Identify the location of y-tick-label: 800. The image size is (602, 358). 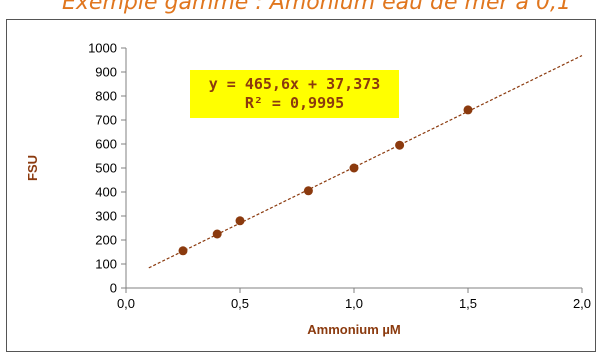
(106, 96).